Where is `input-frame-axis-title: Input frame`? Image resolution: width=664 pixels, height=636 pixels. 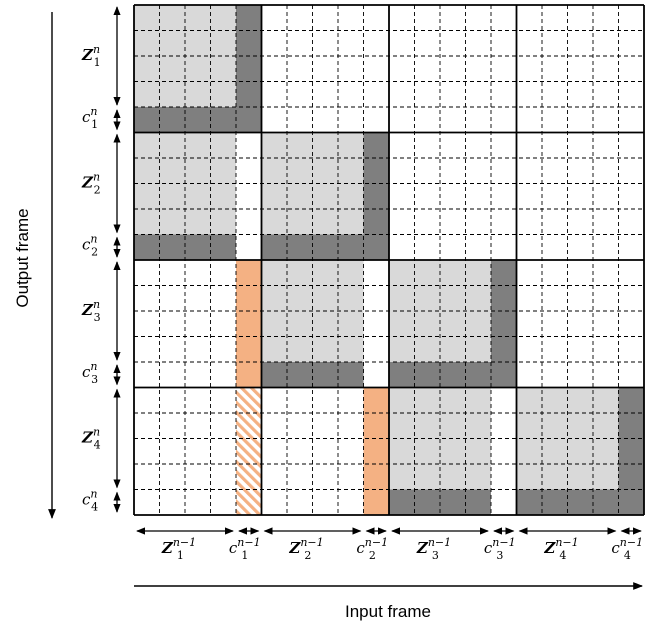 input-frame-axis-title: Input frame is located at coordinates (388, 611).